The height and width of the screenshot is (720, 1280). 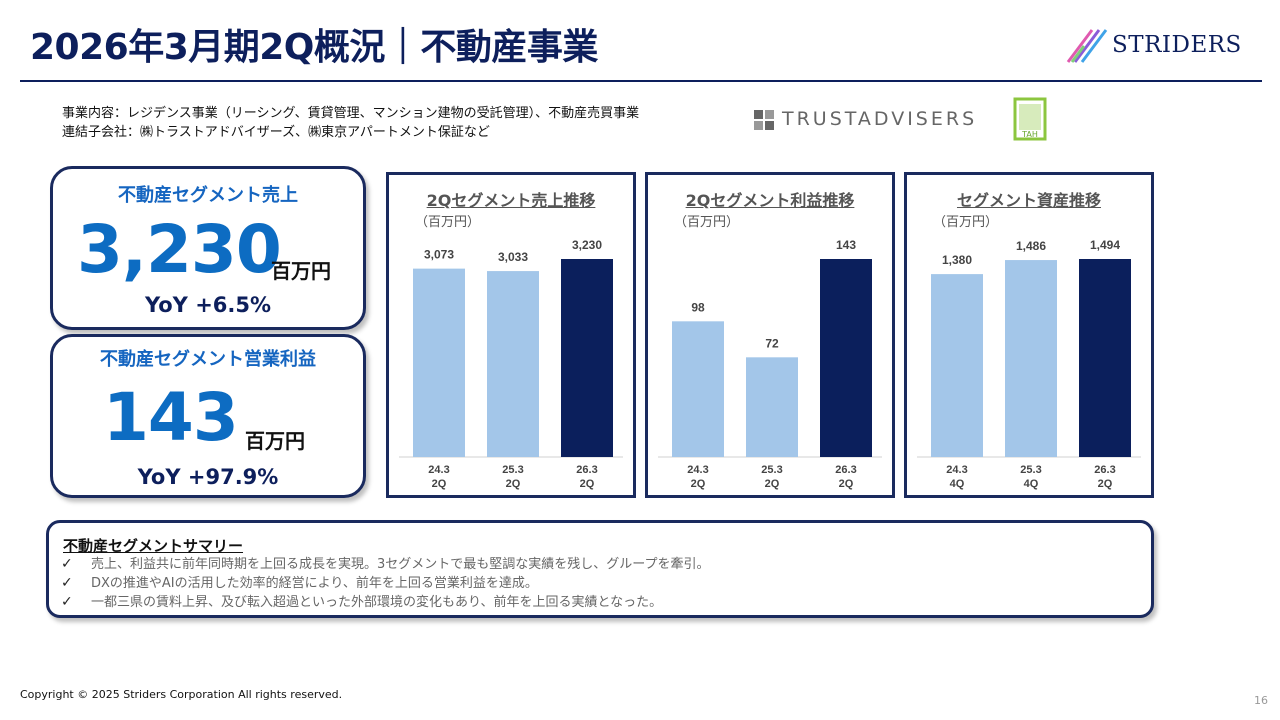 What do you see at coordinates (439, 255) in the screenshot?
I see `data-label: 3,073` at bounding box center [439, 255].